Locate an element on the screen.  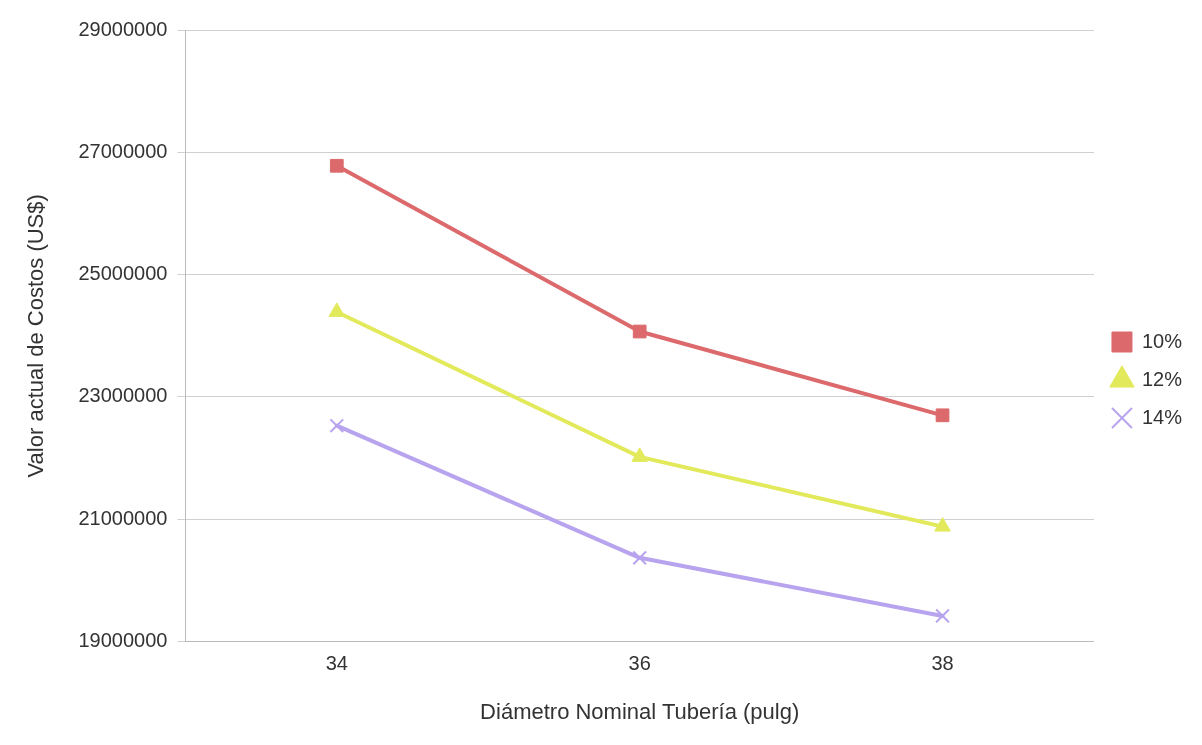
y-tick-label: 25000000 is located at coordinates (123, 273).